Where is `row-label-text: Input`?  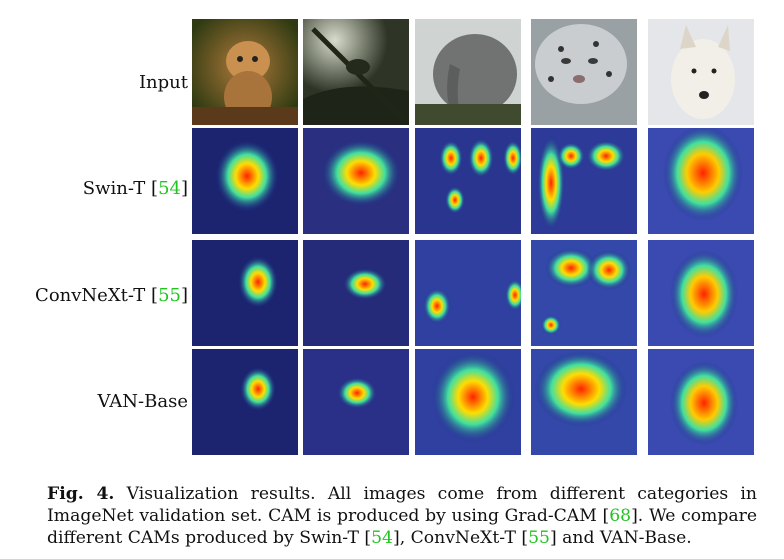 row-label-text: Input is located at coordinates (163, 82).